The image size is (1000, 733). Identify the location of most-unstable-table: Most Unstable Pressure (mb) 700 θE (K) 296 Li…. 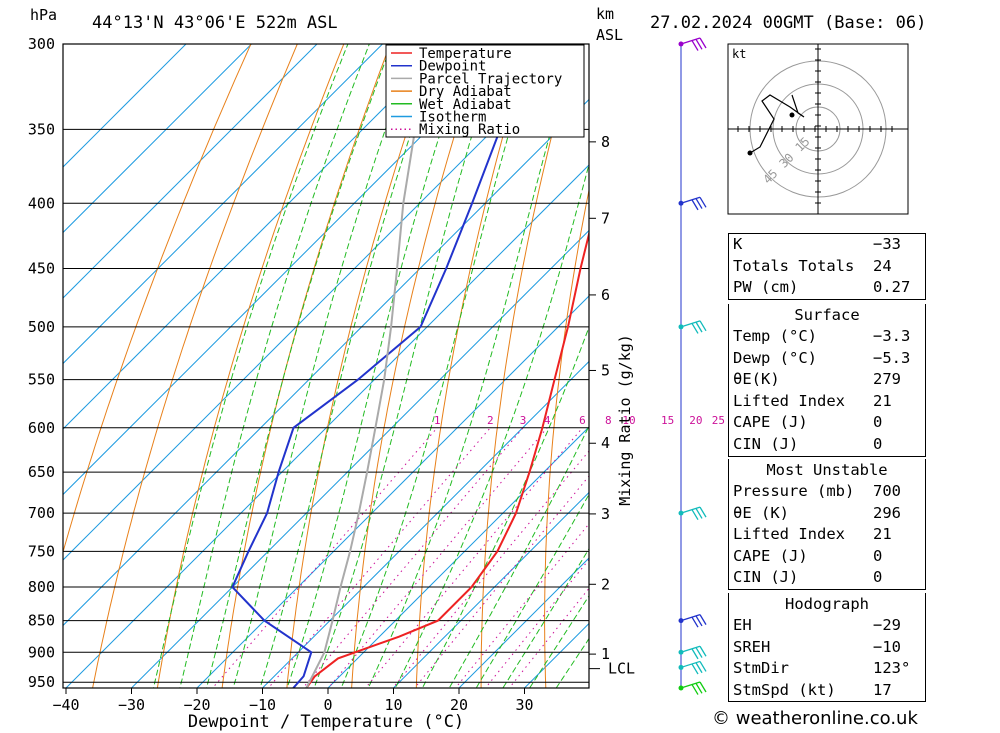
(827, 524).